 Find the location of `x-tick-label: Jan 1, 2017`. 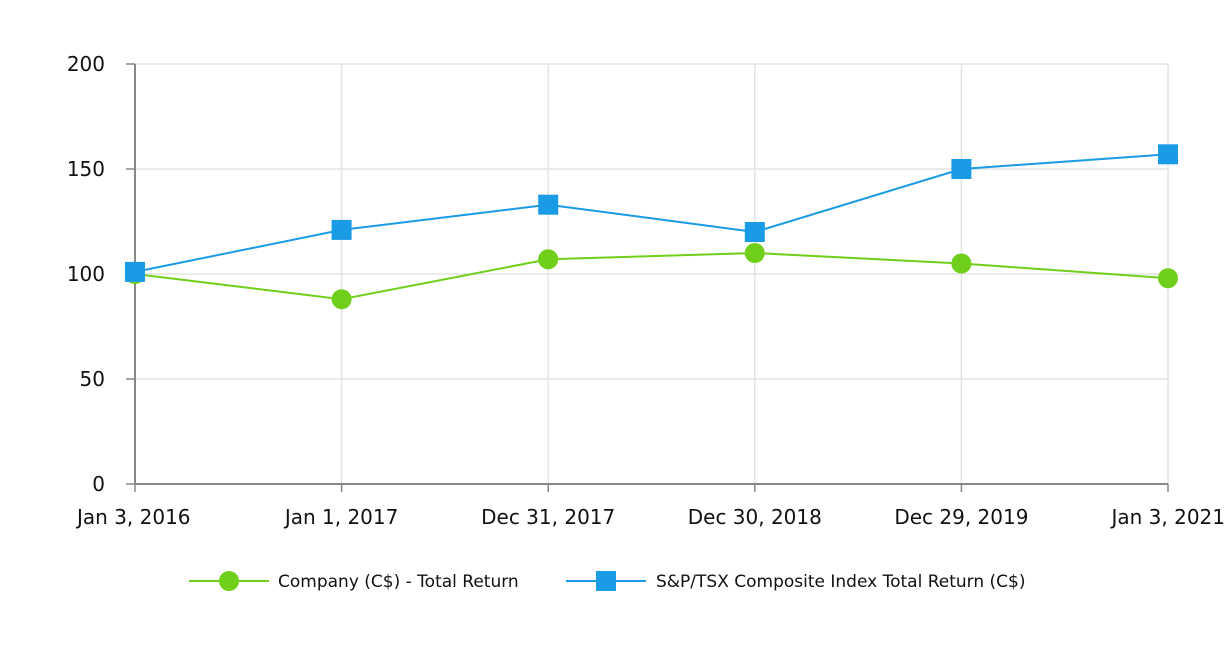

x-tick-label: Jan 1, 2017 is located at coordinates (341, 517).